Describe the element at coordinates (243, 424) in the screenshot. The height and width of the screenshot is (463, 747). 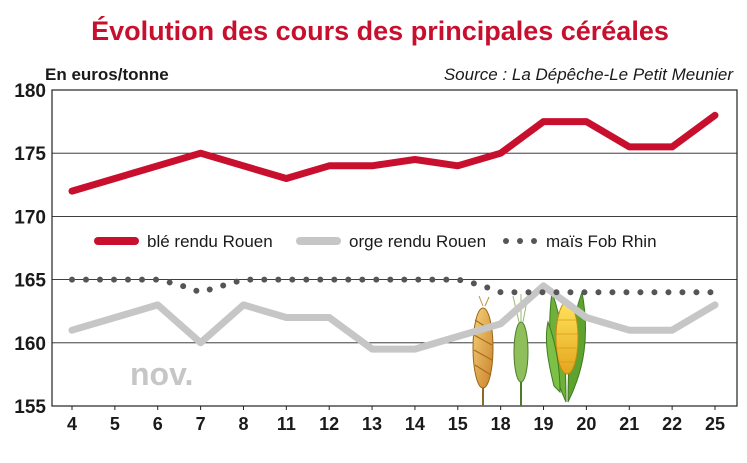
I see `x-tick-label: 8` at that location.